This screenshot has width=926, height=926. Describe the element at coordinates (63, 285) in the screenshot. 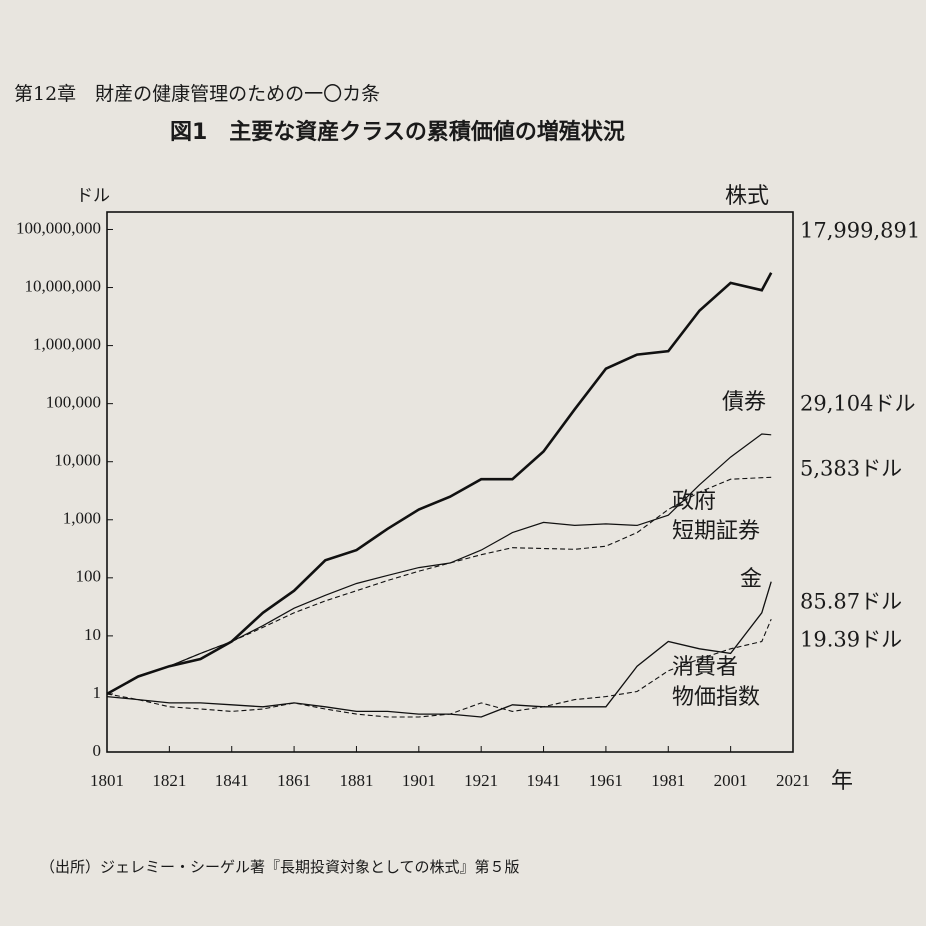

I see `y-tick-label: 10,000,000` at that location.